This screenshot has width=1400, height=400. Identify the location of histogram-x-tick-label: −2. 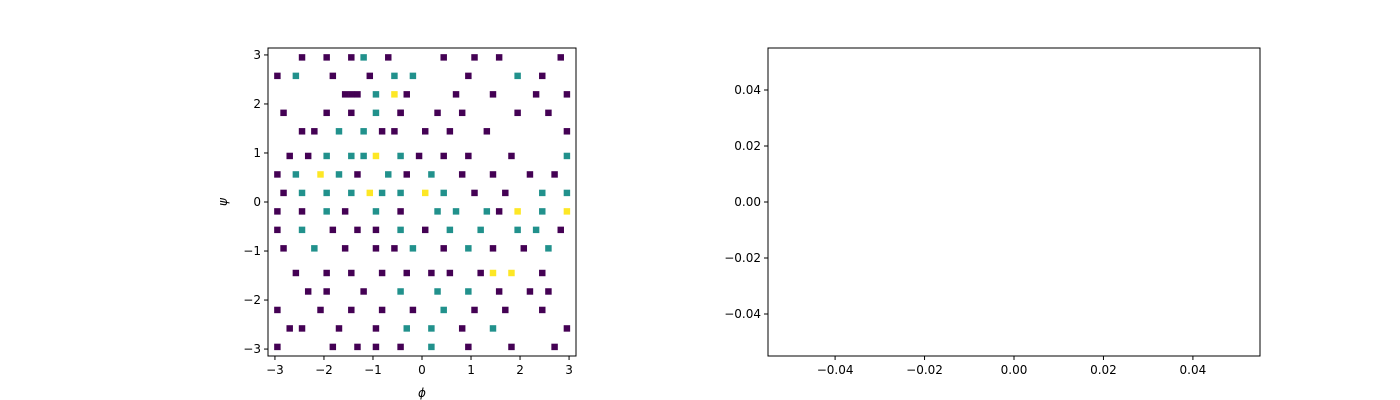
(324, 370).